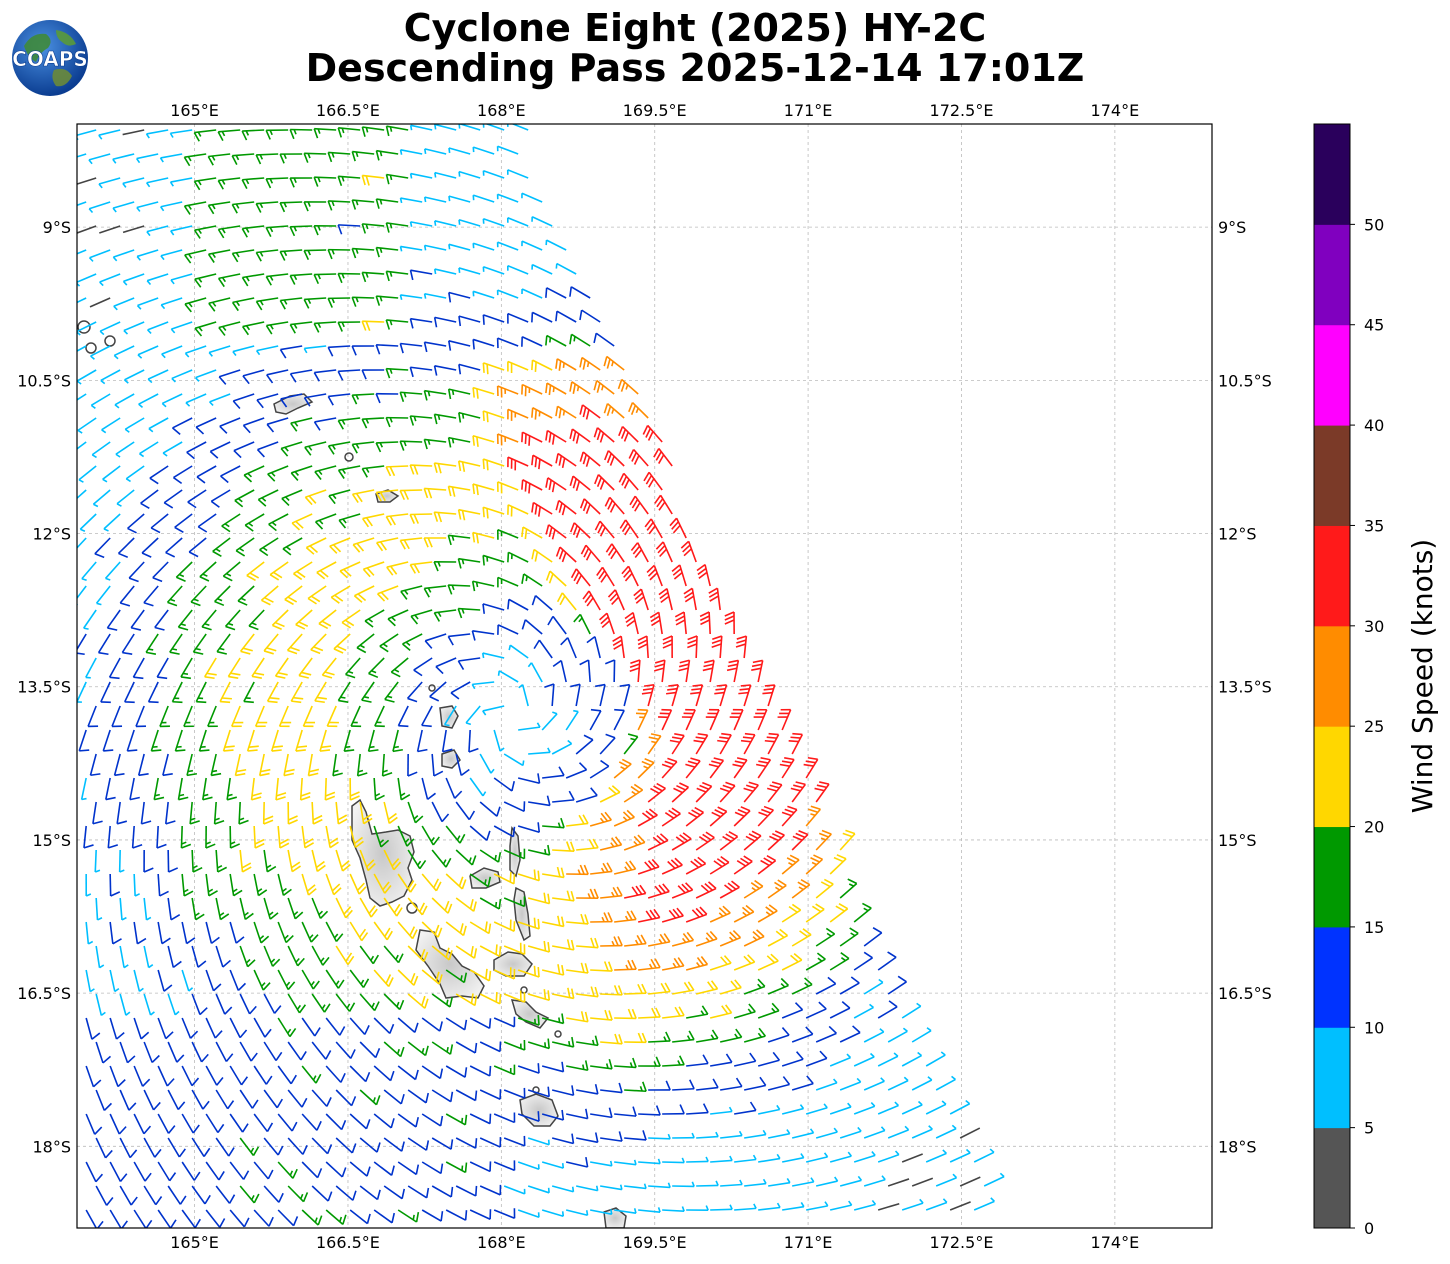 Image resolution: width=1450 pixels, height=1264 pixels. Describe the element at coordinates (1374, 224) in the screenshot. I see `colorbar-tick-label: 50` at that location.